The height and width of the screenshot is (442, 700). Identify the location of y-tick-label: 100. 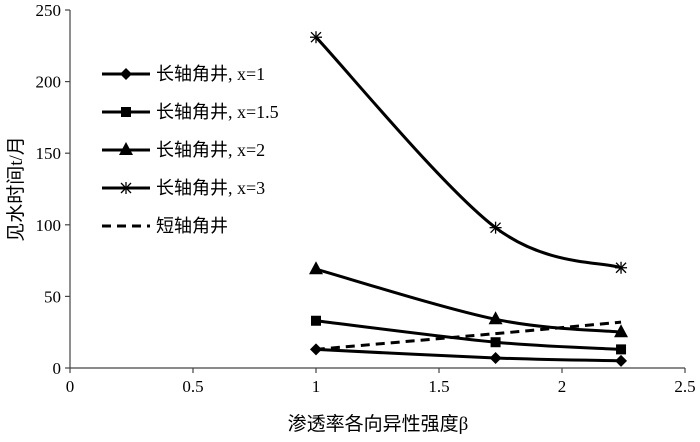
(49, 225).